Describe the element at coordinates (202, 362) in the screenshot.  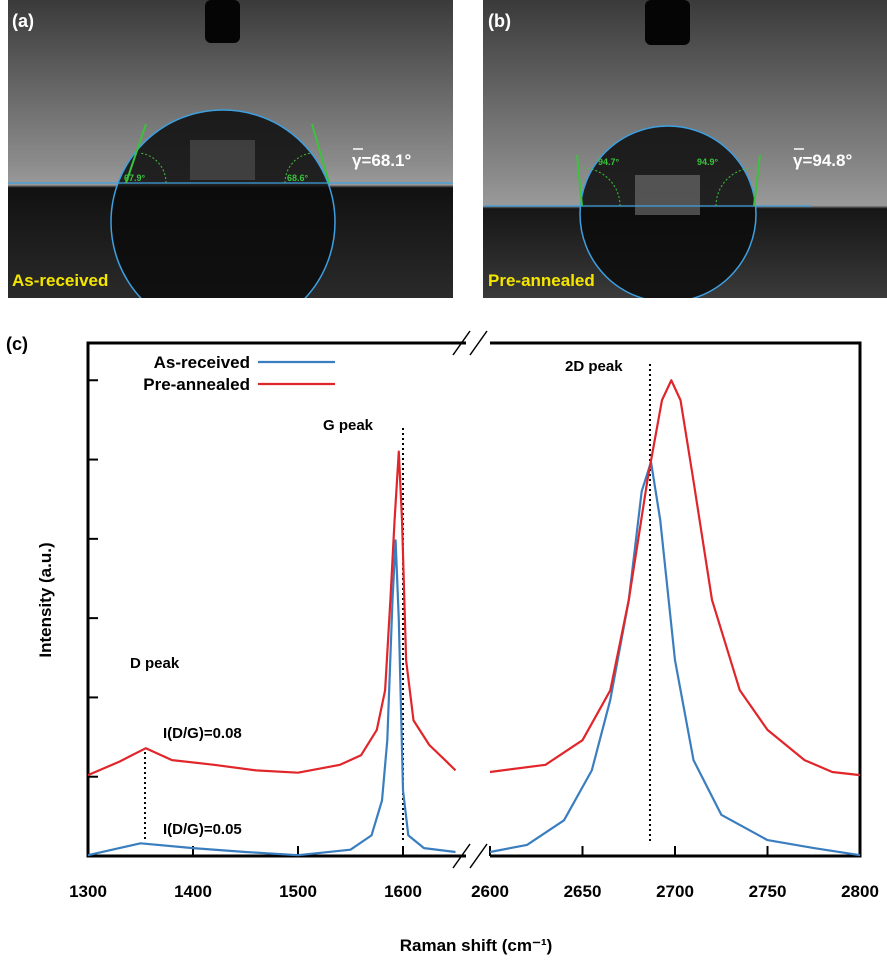
I see `legend-label: As-received` at that location.